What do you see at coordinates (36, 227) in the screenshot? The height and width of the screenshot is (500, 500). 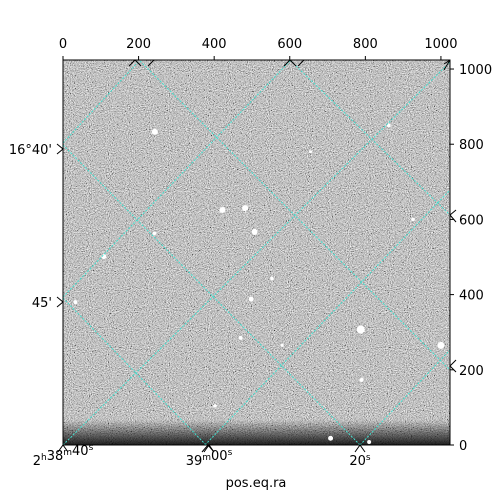 I see `dec-axis: 16°40' 45'` at bounding box center [36, 227].